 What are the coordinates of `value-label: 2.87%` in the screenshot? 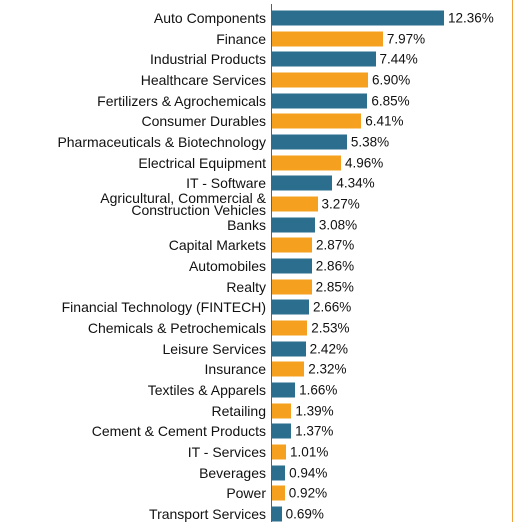 It's located at (335, 245).